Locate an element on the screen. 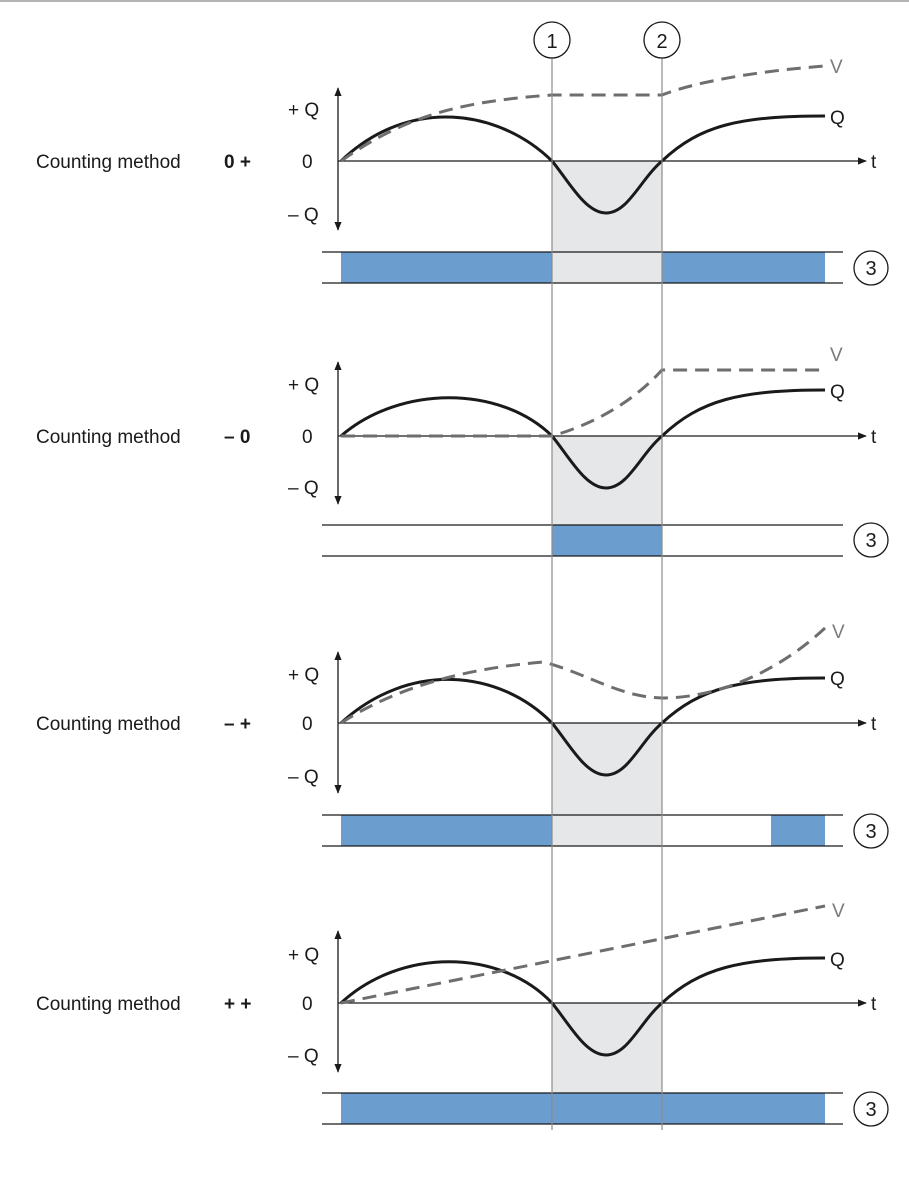 The image size is (909, 1181). marker-2-badge: 2 is located at coordinates (662, 40).